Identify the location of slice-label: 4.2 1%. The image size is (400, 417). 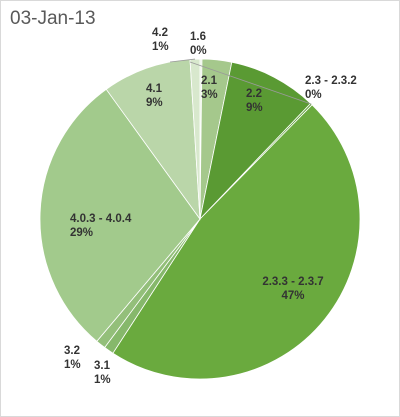
(160, 40).